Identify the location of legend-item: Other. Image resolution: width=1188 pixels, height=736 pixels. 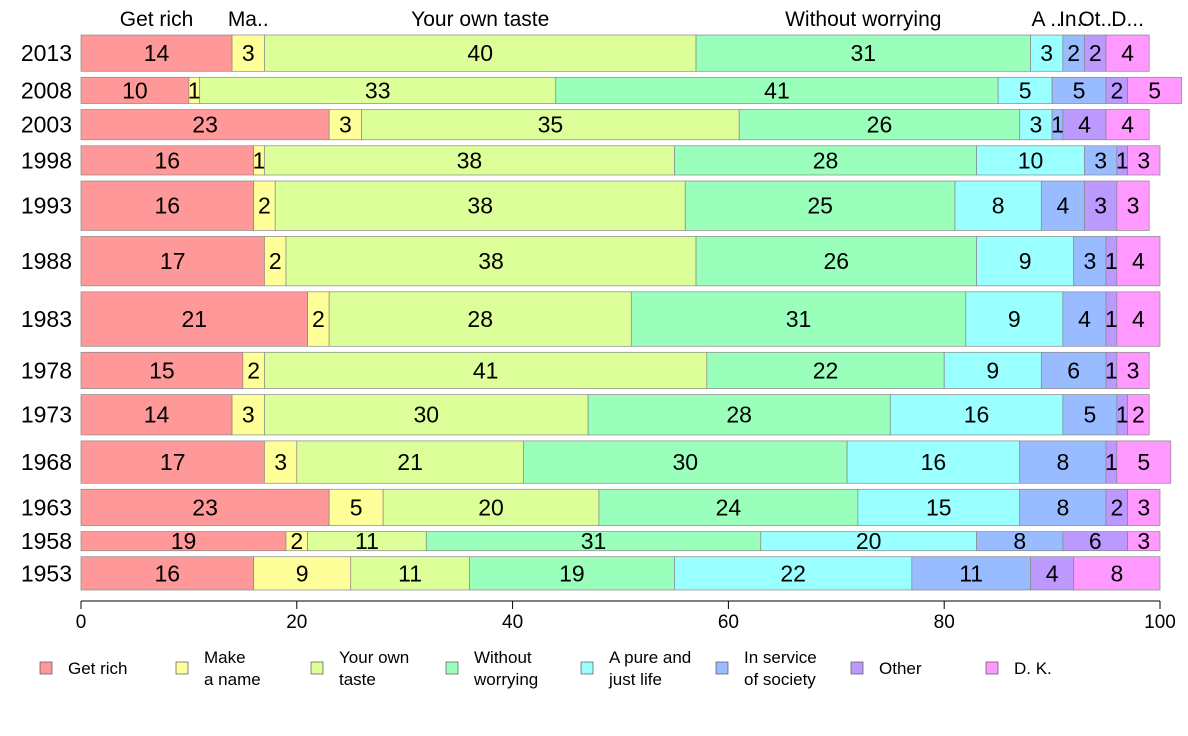
(886, 668).